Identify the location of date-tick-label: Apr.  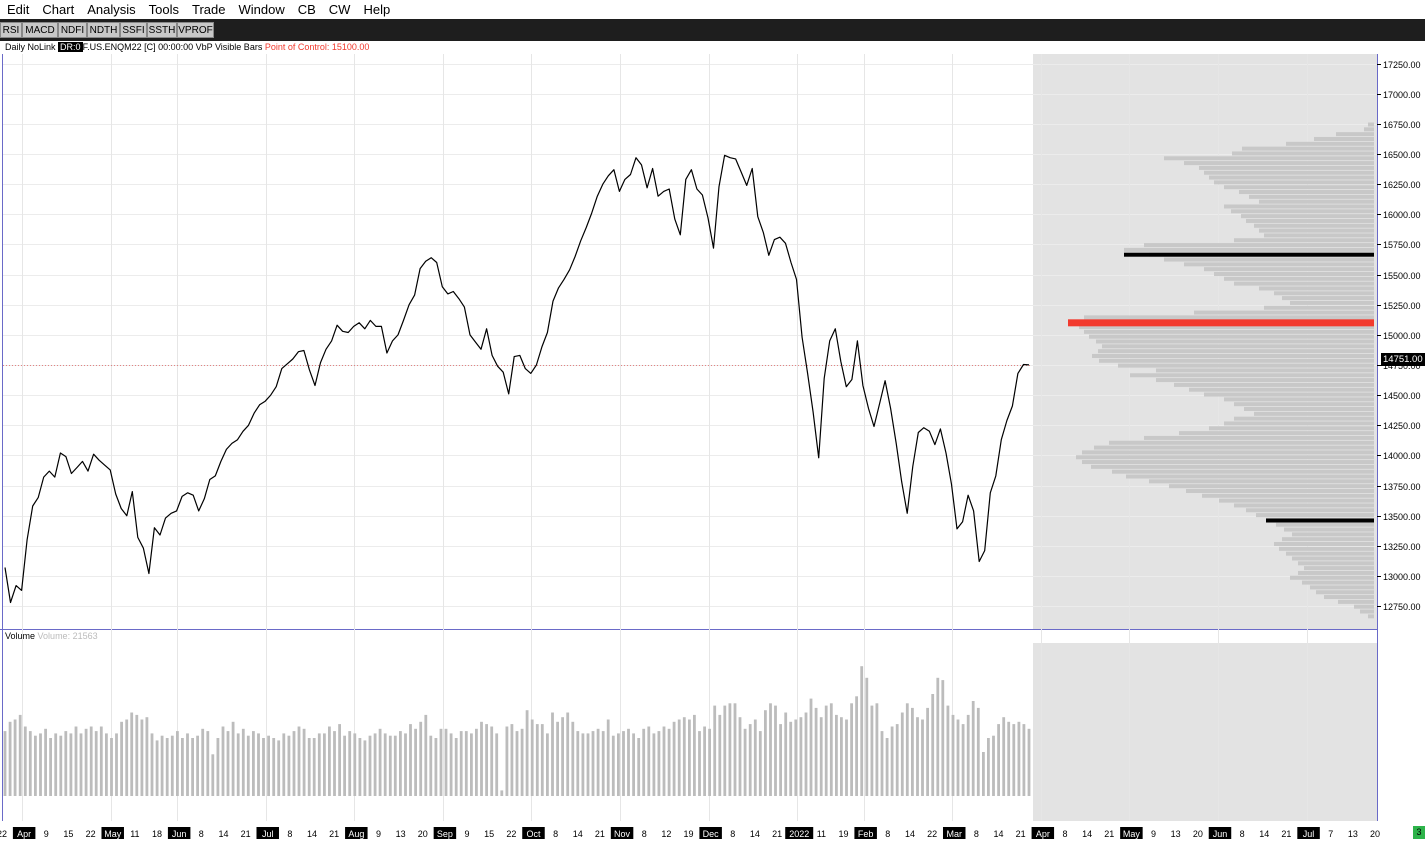
(1043, 834).